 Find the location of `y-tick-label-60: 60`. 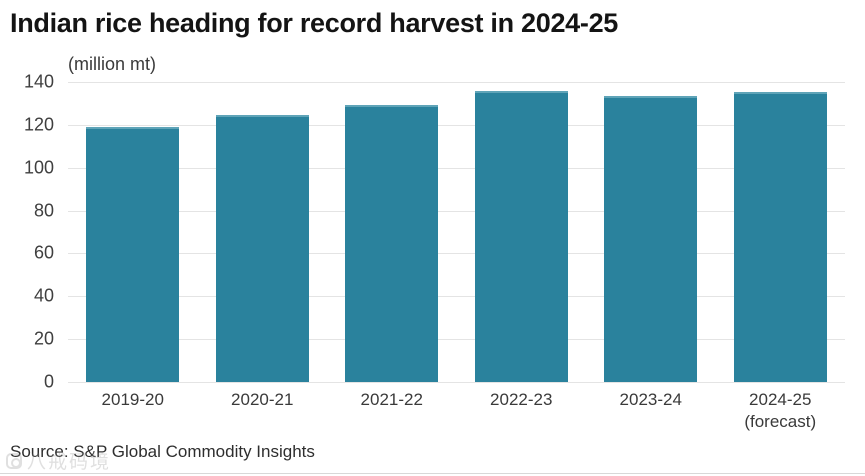

y-tick-label-60: 60 is located at coordinates (43, 252).